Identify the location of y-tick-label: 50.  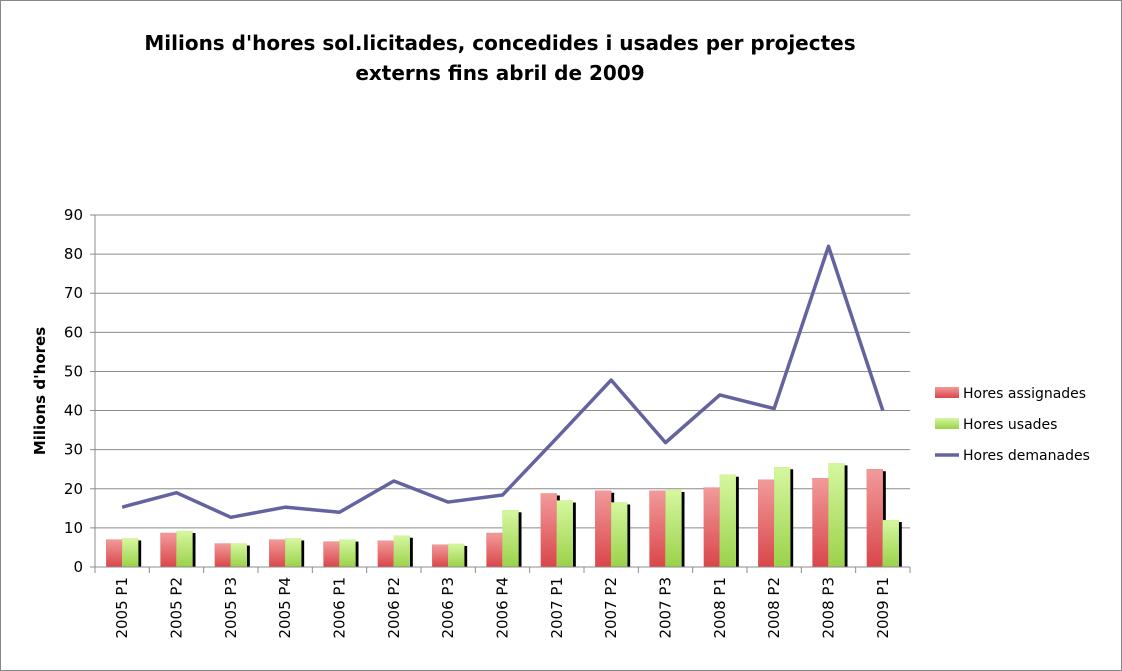
(73, 371).